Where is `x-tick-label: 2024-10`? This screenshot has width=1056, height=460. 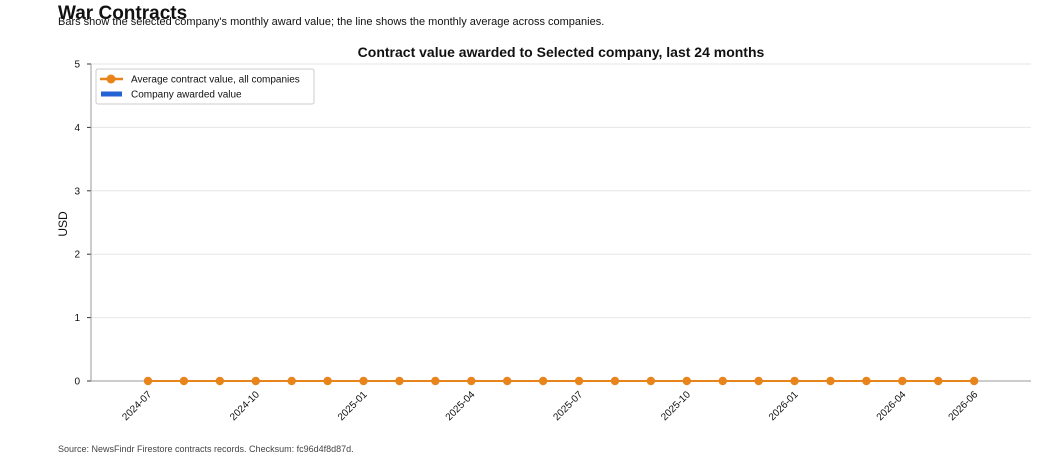
x-tick-label: 2024-10 is located at coordinates (245, 406).